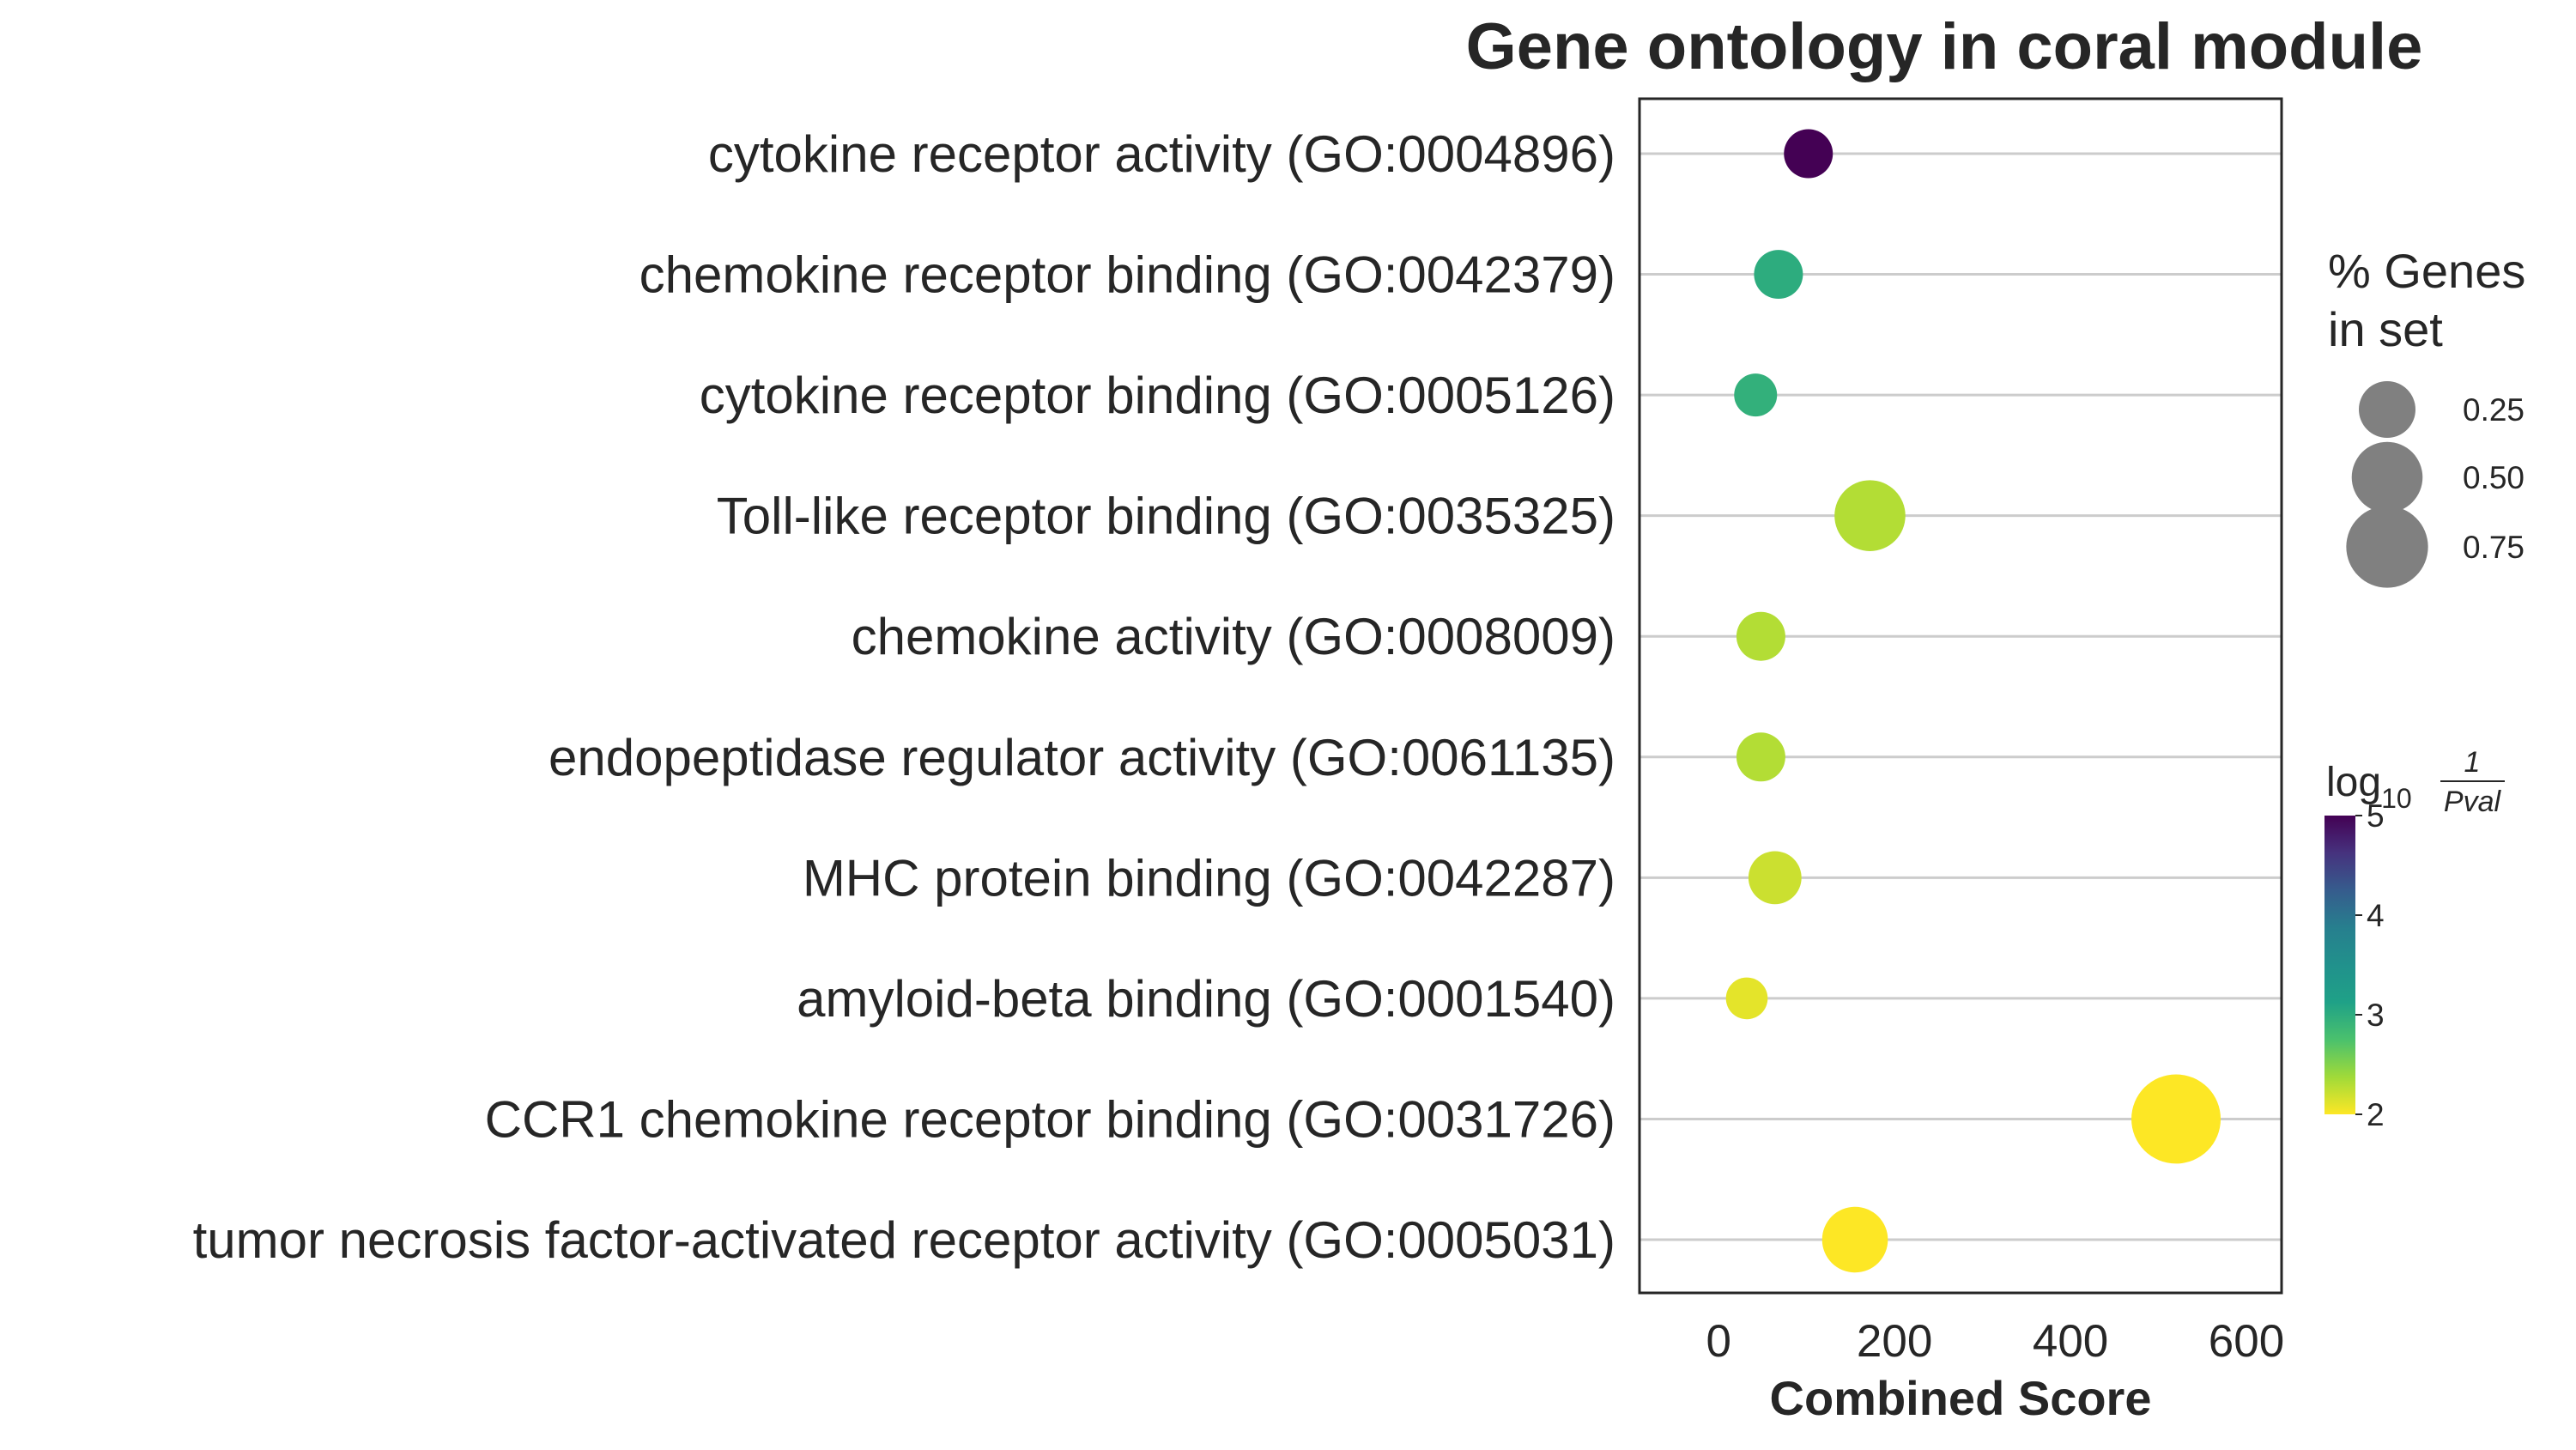 The height and width of the screenshot is (1450, 2576). Describe the element at coordinates (2339, 965) in the screenshot. I see `colorbar-gradient` at that location.